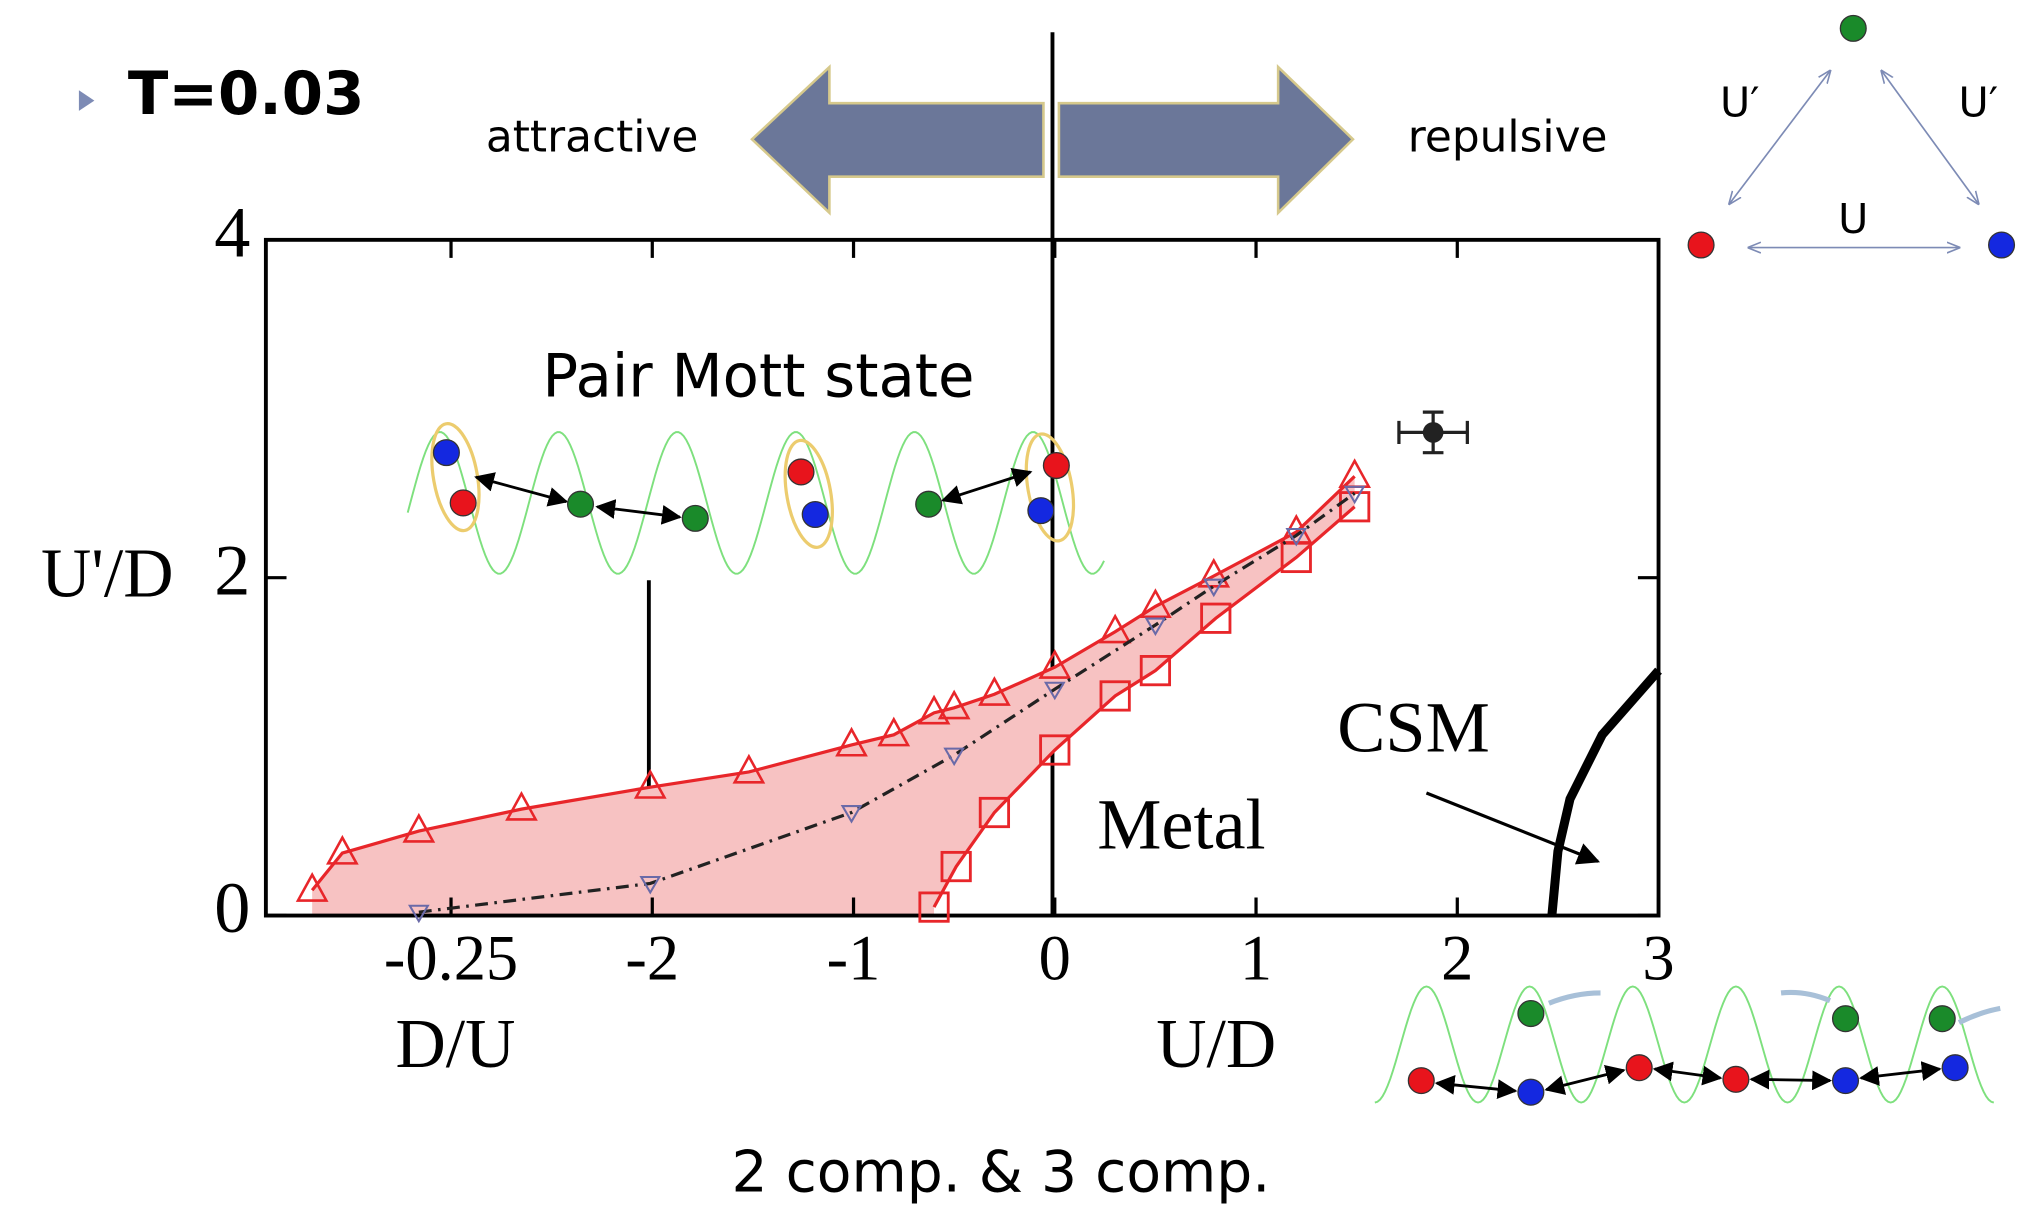  What do you see at coordinates (854, 957) in the screenshot?
I see `x-tick-label: -1` at bounding box center [854, 957].